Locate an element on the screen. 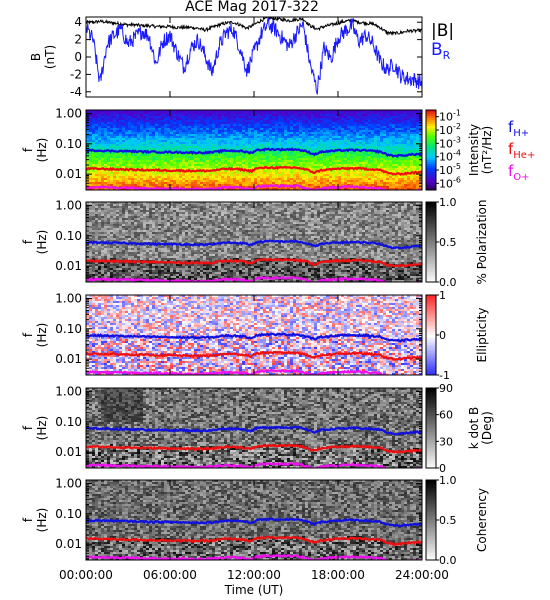 This screenshot has width=550, height=600. colorbar-tick-label: -1 is located at coordinates (444, 375).